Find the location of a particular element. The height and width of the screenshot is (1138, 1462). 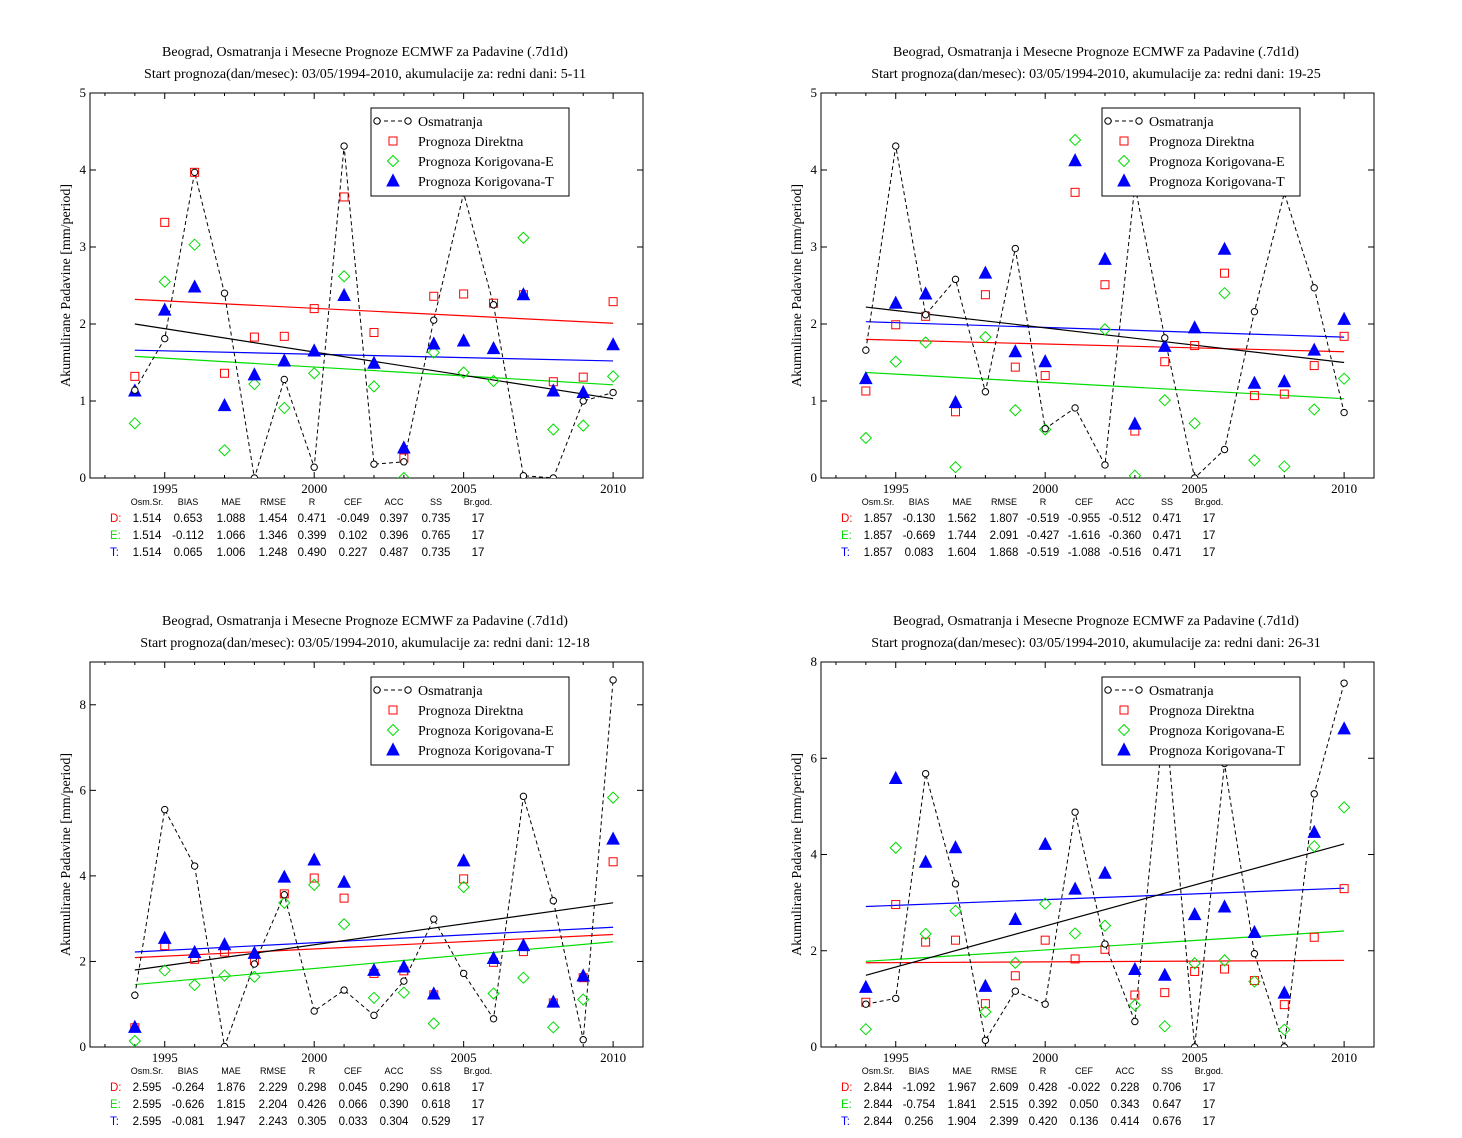

stats-header-cell: ACC is located at coordinates (394, 1071).